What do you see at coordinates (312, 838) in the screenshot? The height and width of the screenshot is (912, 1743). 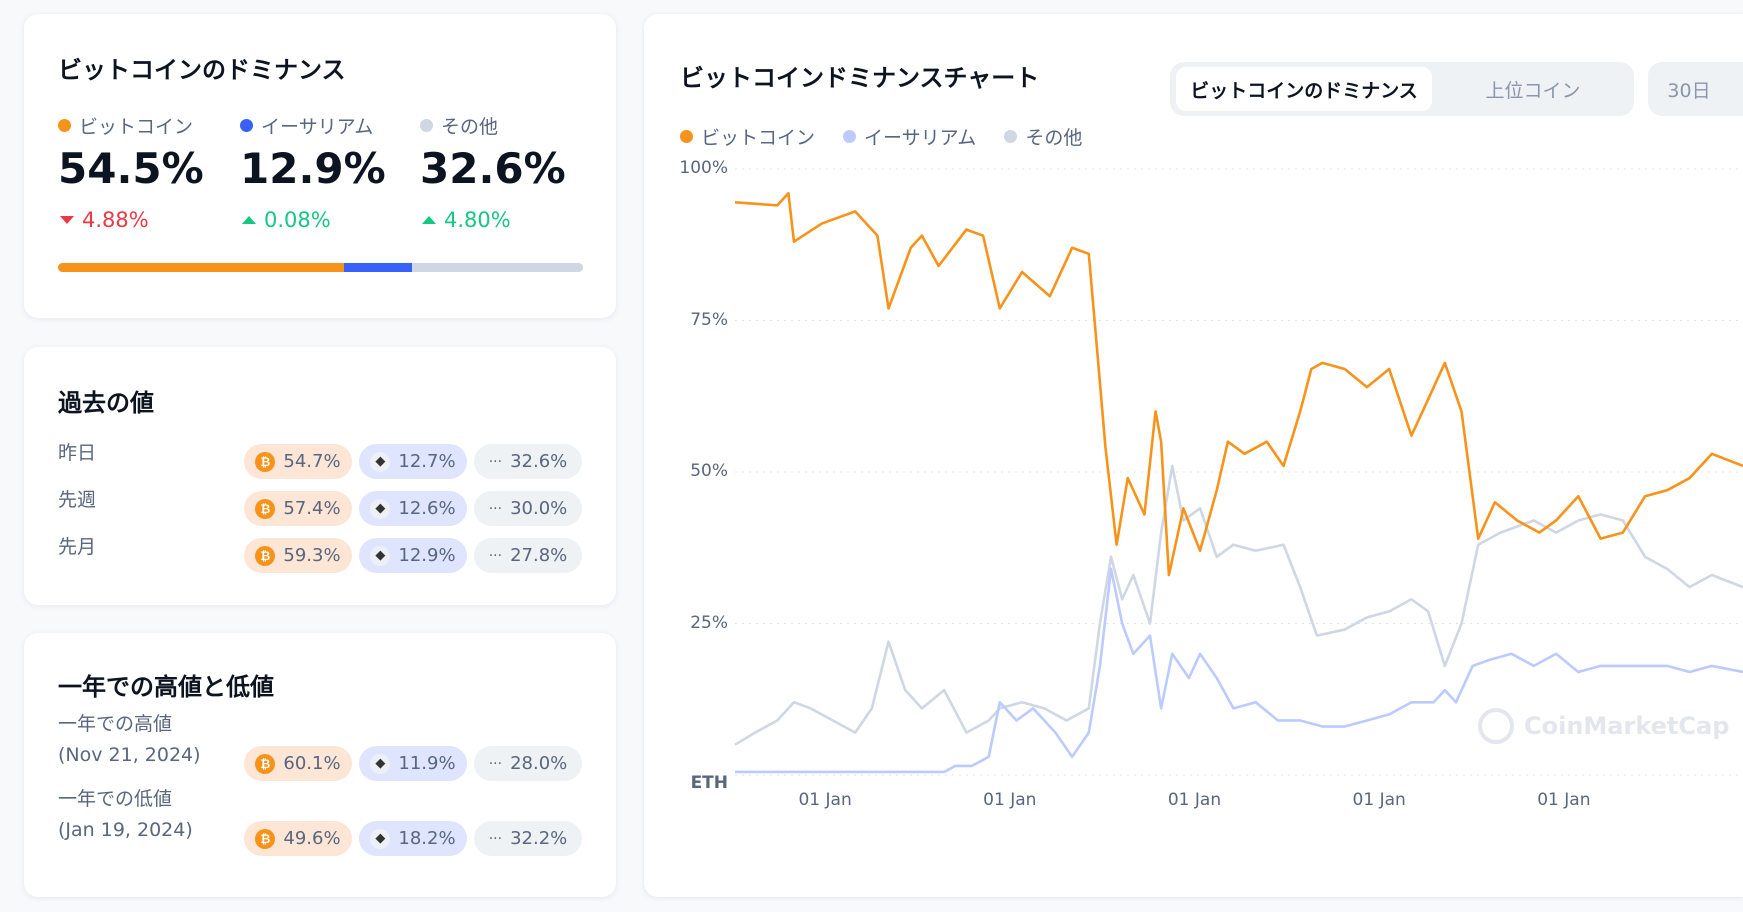 I see `pill-value: 49.6%` at bounding box center [312, 838].